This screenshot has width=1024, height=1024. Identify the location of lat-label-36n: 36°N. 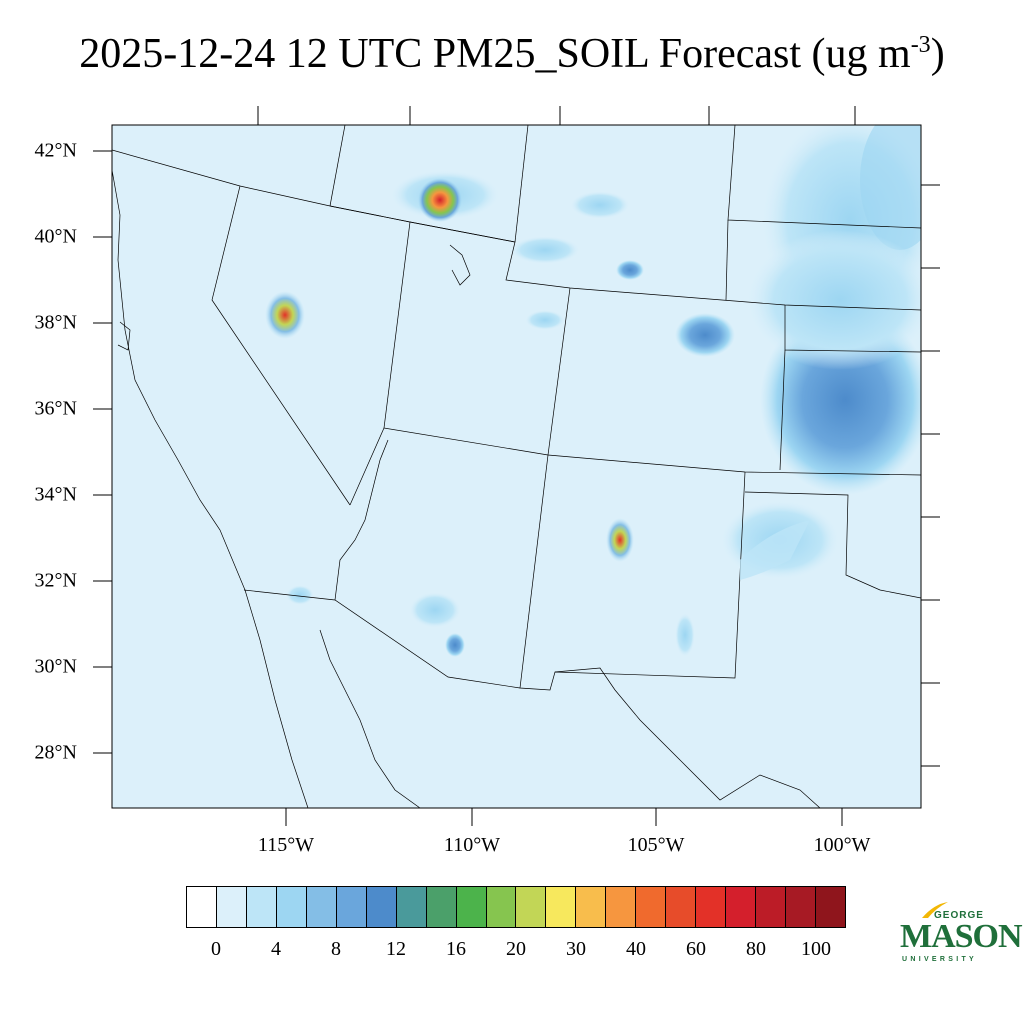
(55, 408).